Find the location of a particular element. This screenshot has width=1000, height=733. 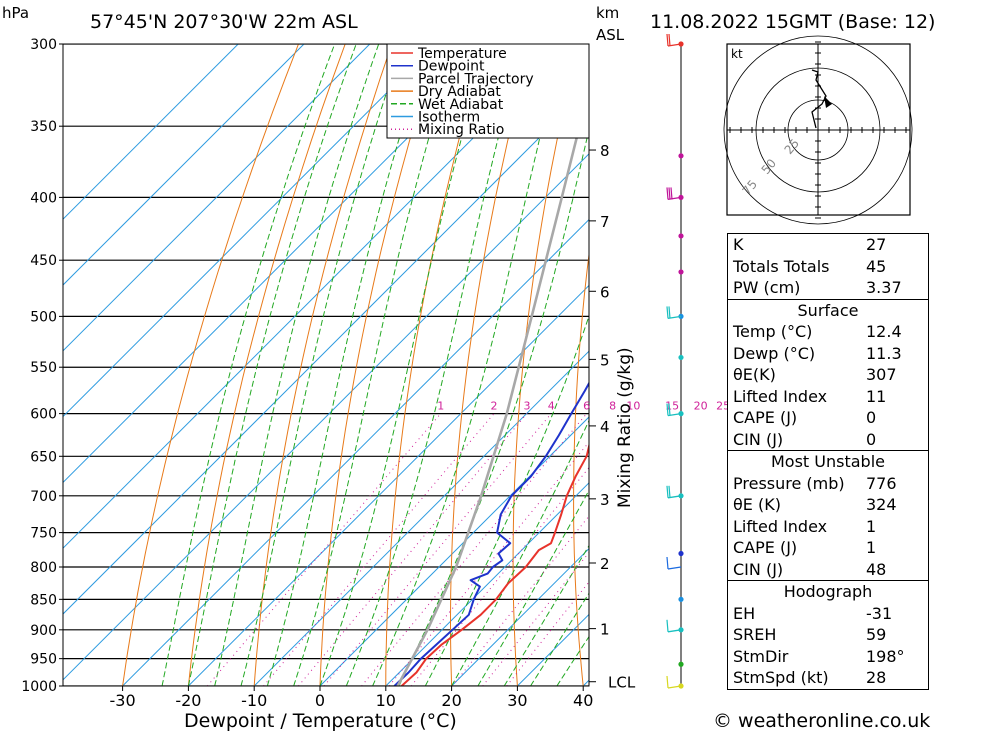

mu-index-value: 48 is located at coordinates (876, 569).